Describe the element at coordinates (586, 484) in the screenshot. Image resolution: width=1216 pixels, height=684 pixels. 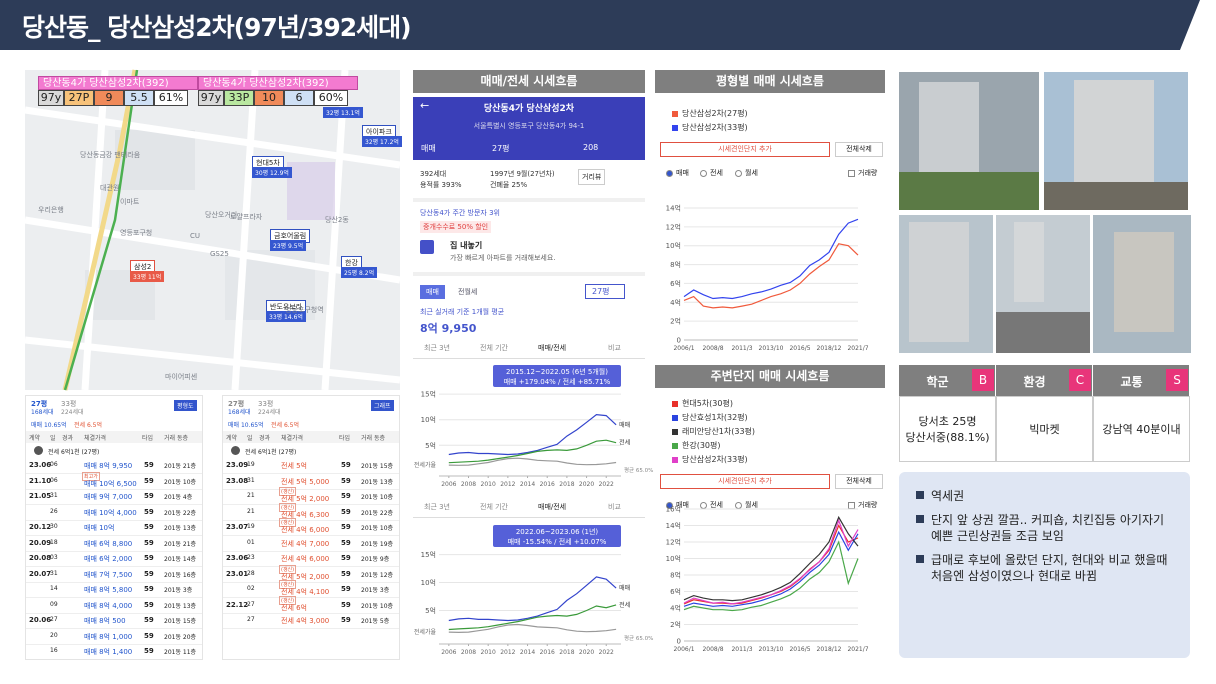
I see `x-tick-label: 2020` at that location.